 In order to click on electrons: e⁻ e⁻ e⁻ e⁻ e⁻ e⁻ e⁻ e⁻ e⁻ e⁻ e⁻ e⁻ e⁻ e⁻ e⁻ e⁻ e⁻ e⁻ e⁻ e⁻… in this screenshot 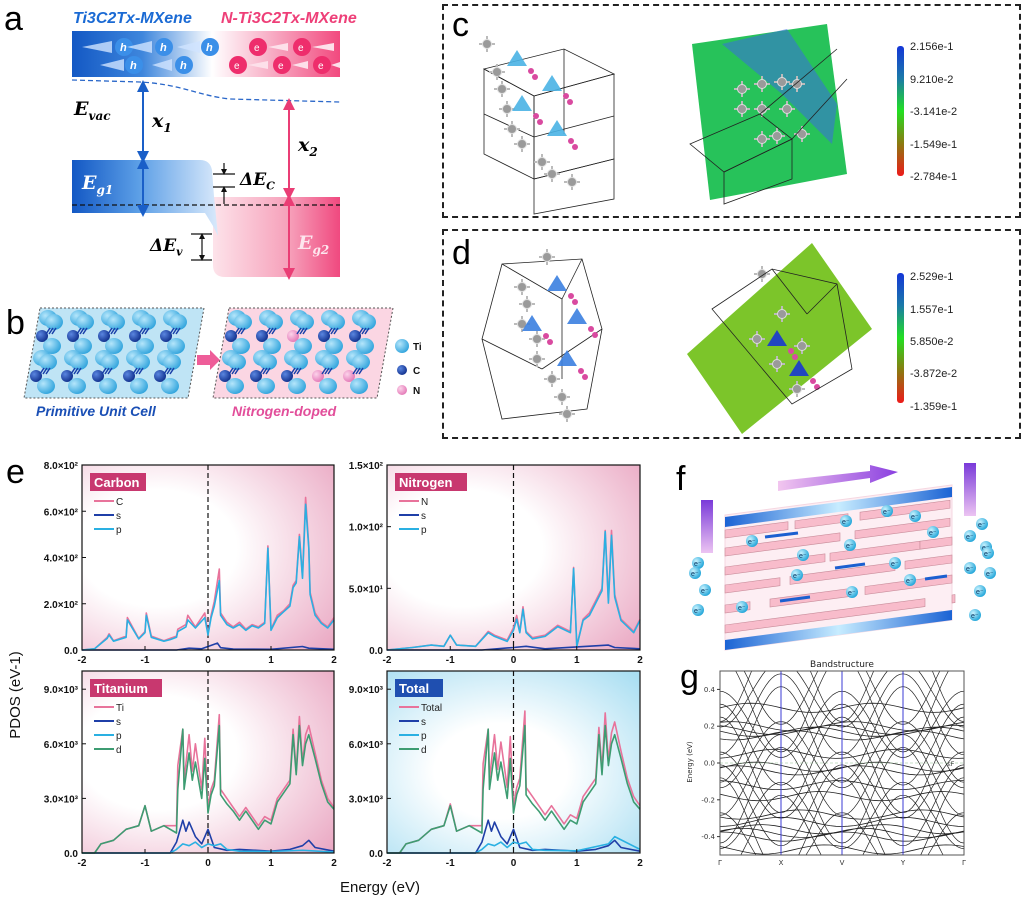, I will do `click(842, 563)`.